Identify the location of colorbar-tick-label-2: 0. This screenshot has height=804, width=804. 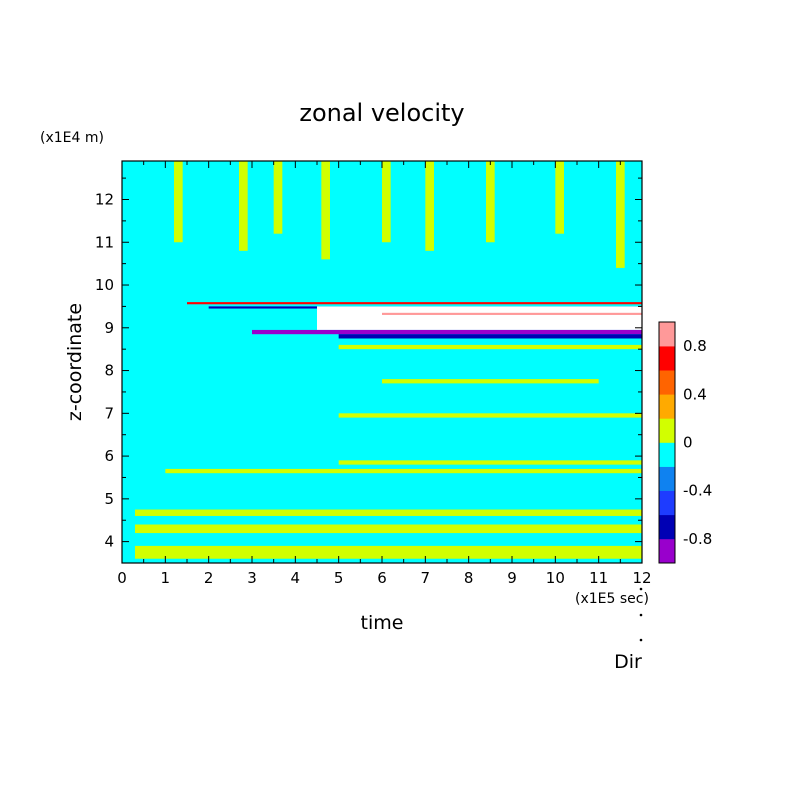
(688, 443).